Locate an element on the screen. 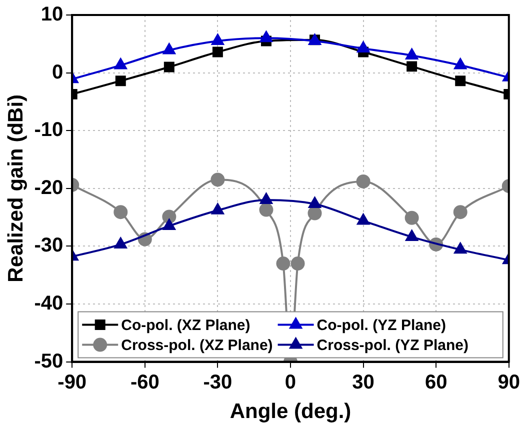 The height and width of the screenshot is (431, 523). x-tick-label: 30 is located at coordinates (363, 382).